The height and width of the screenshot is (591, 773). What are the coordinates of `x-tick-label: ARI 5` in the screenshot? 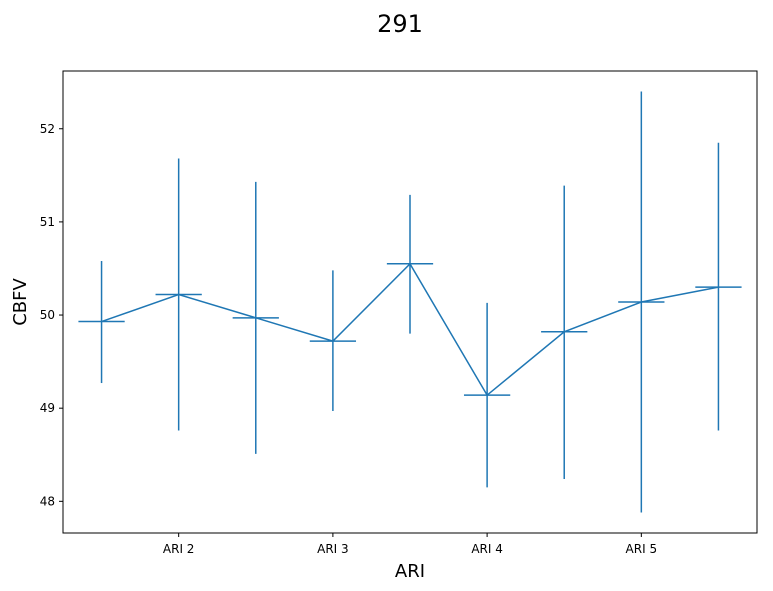 It's located at (642, 549).